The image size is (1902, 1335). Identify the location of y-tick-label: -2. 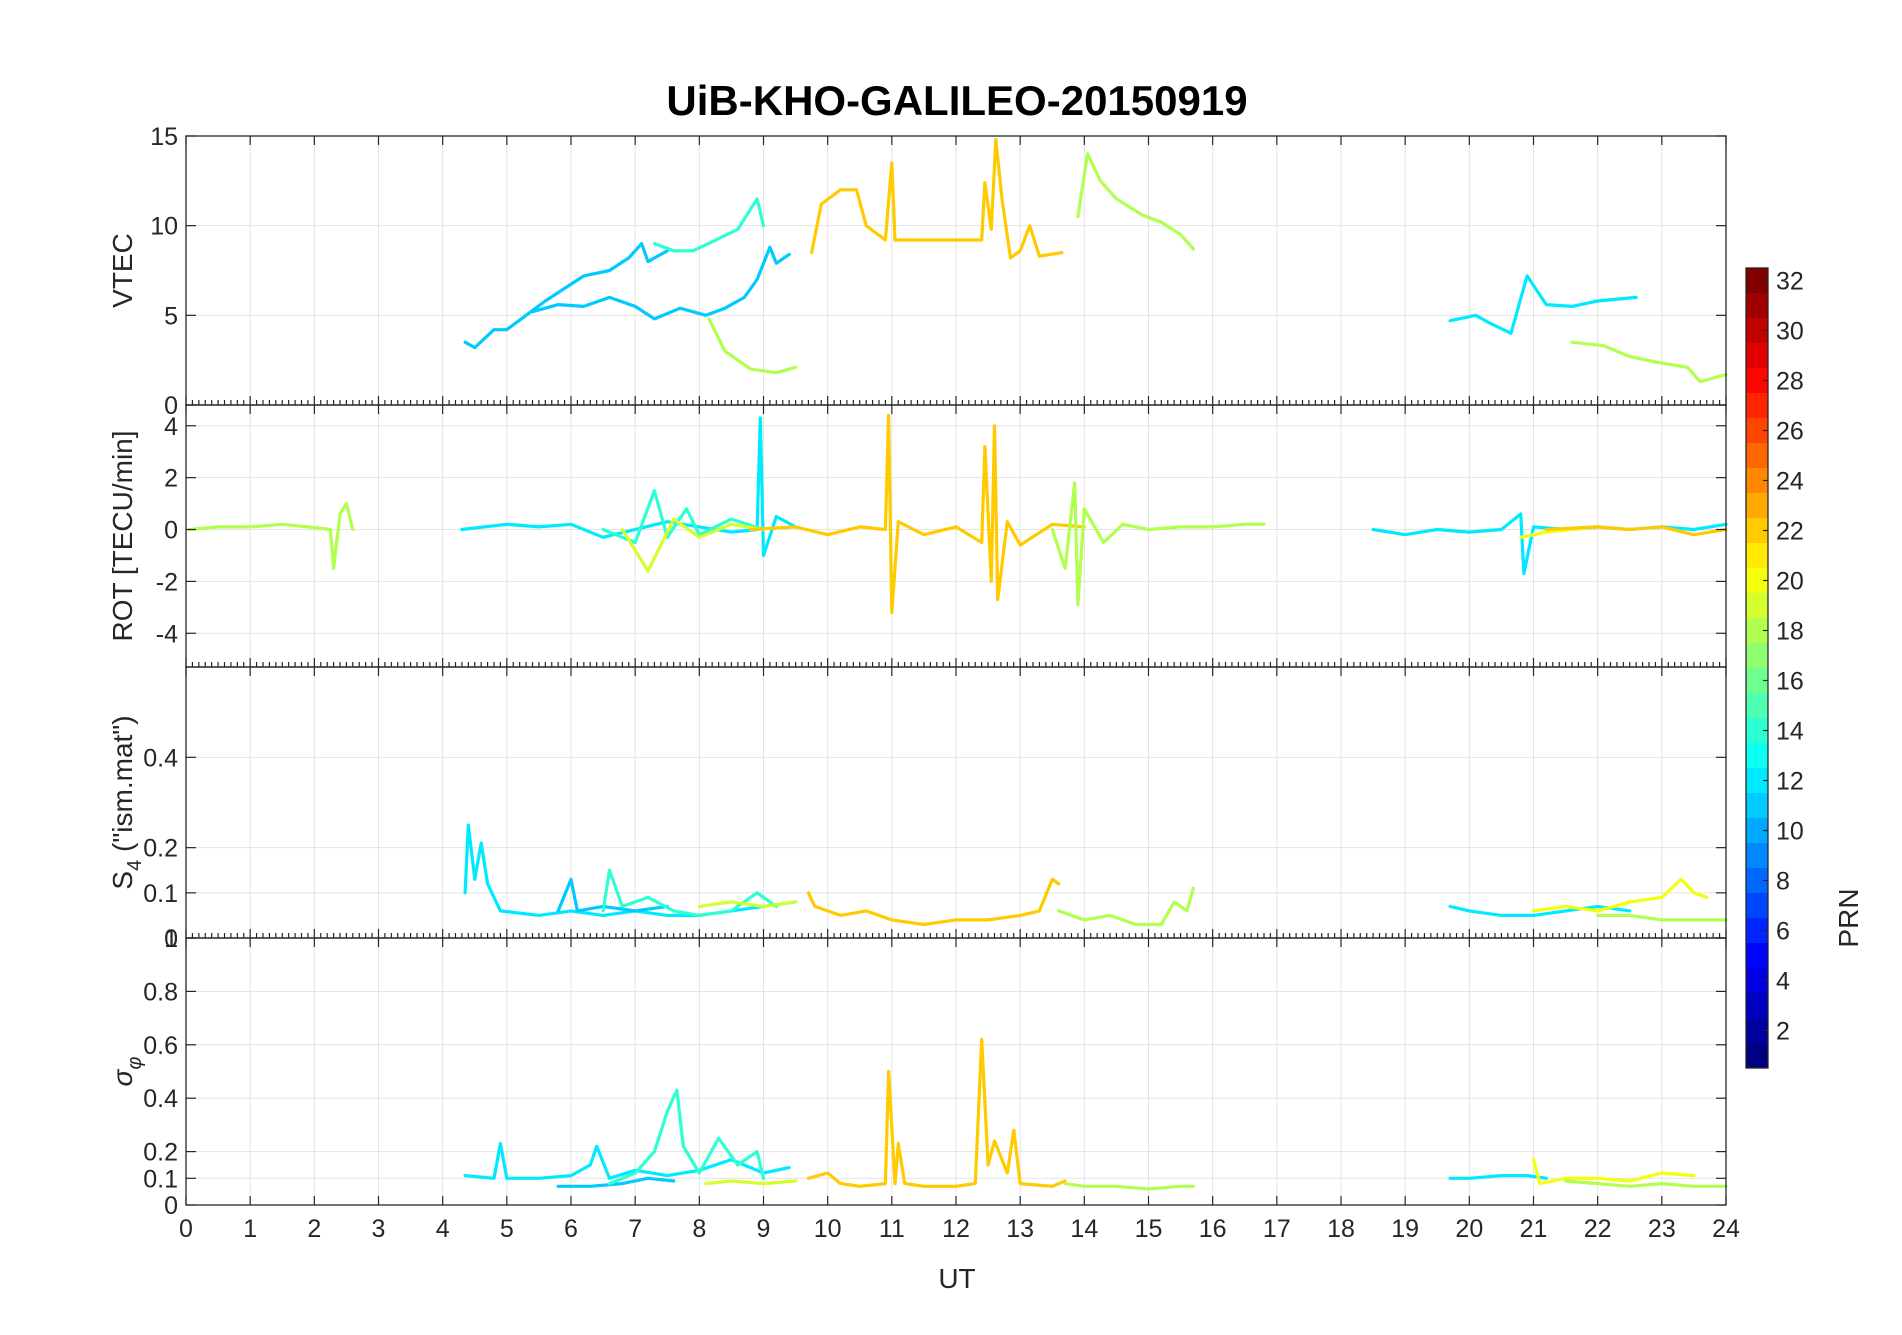
(167, 582).